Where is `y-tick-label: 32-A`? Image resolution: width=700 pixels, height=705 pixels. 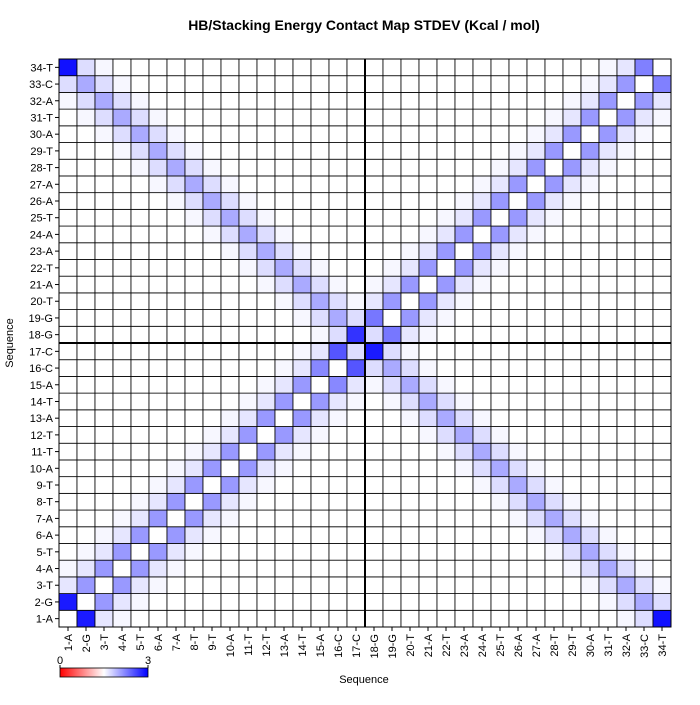
y-tick-label: 32-A is located at coordinates (42, 102).